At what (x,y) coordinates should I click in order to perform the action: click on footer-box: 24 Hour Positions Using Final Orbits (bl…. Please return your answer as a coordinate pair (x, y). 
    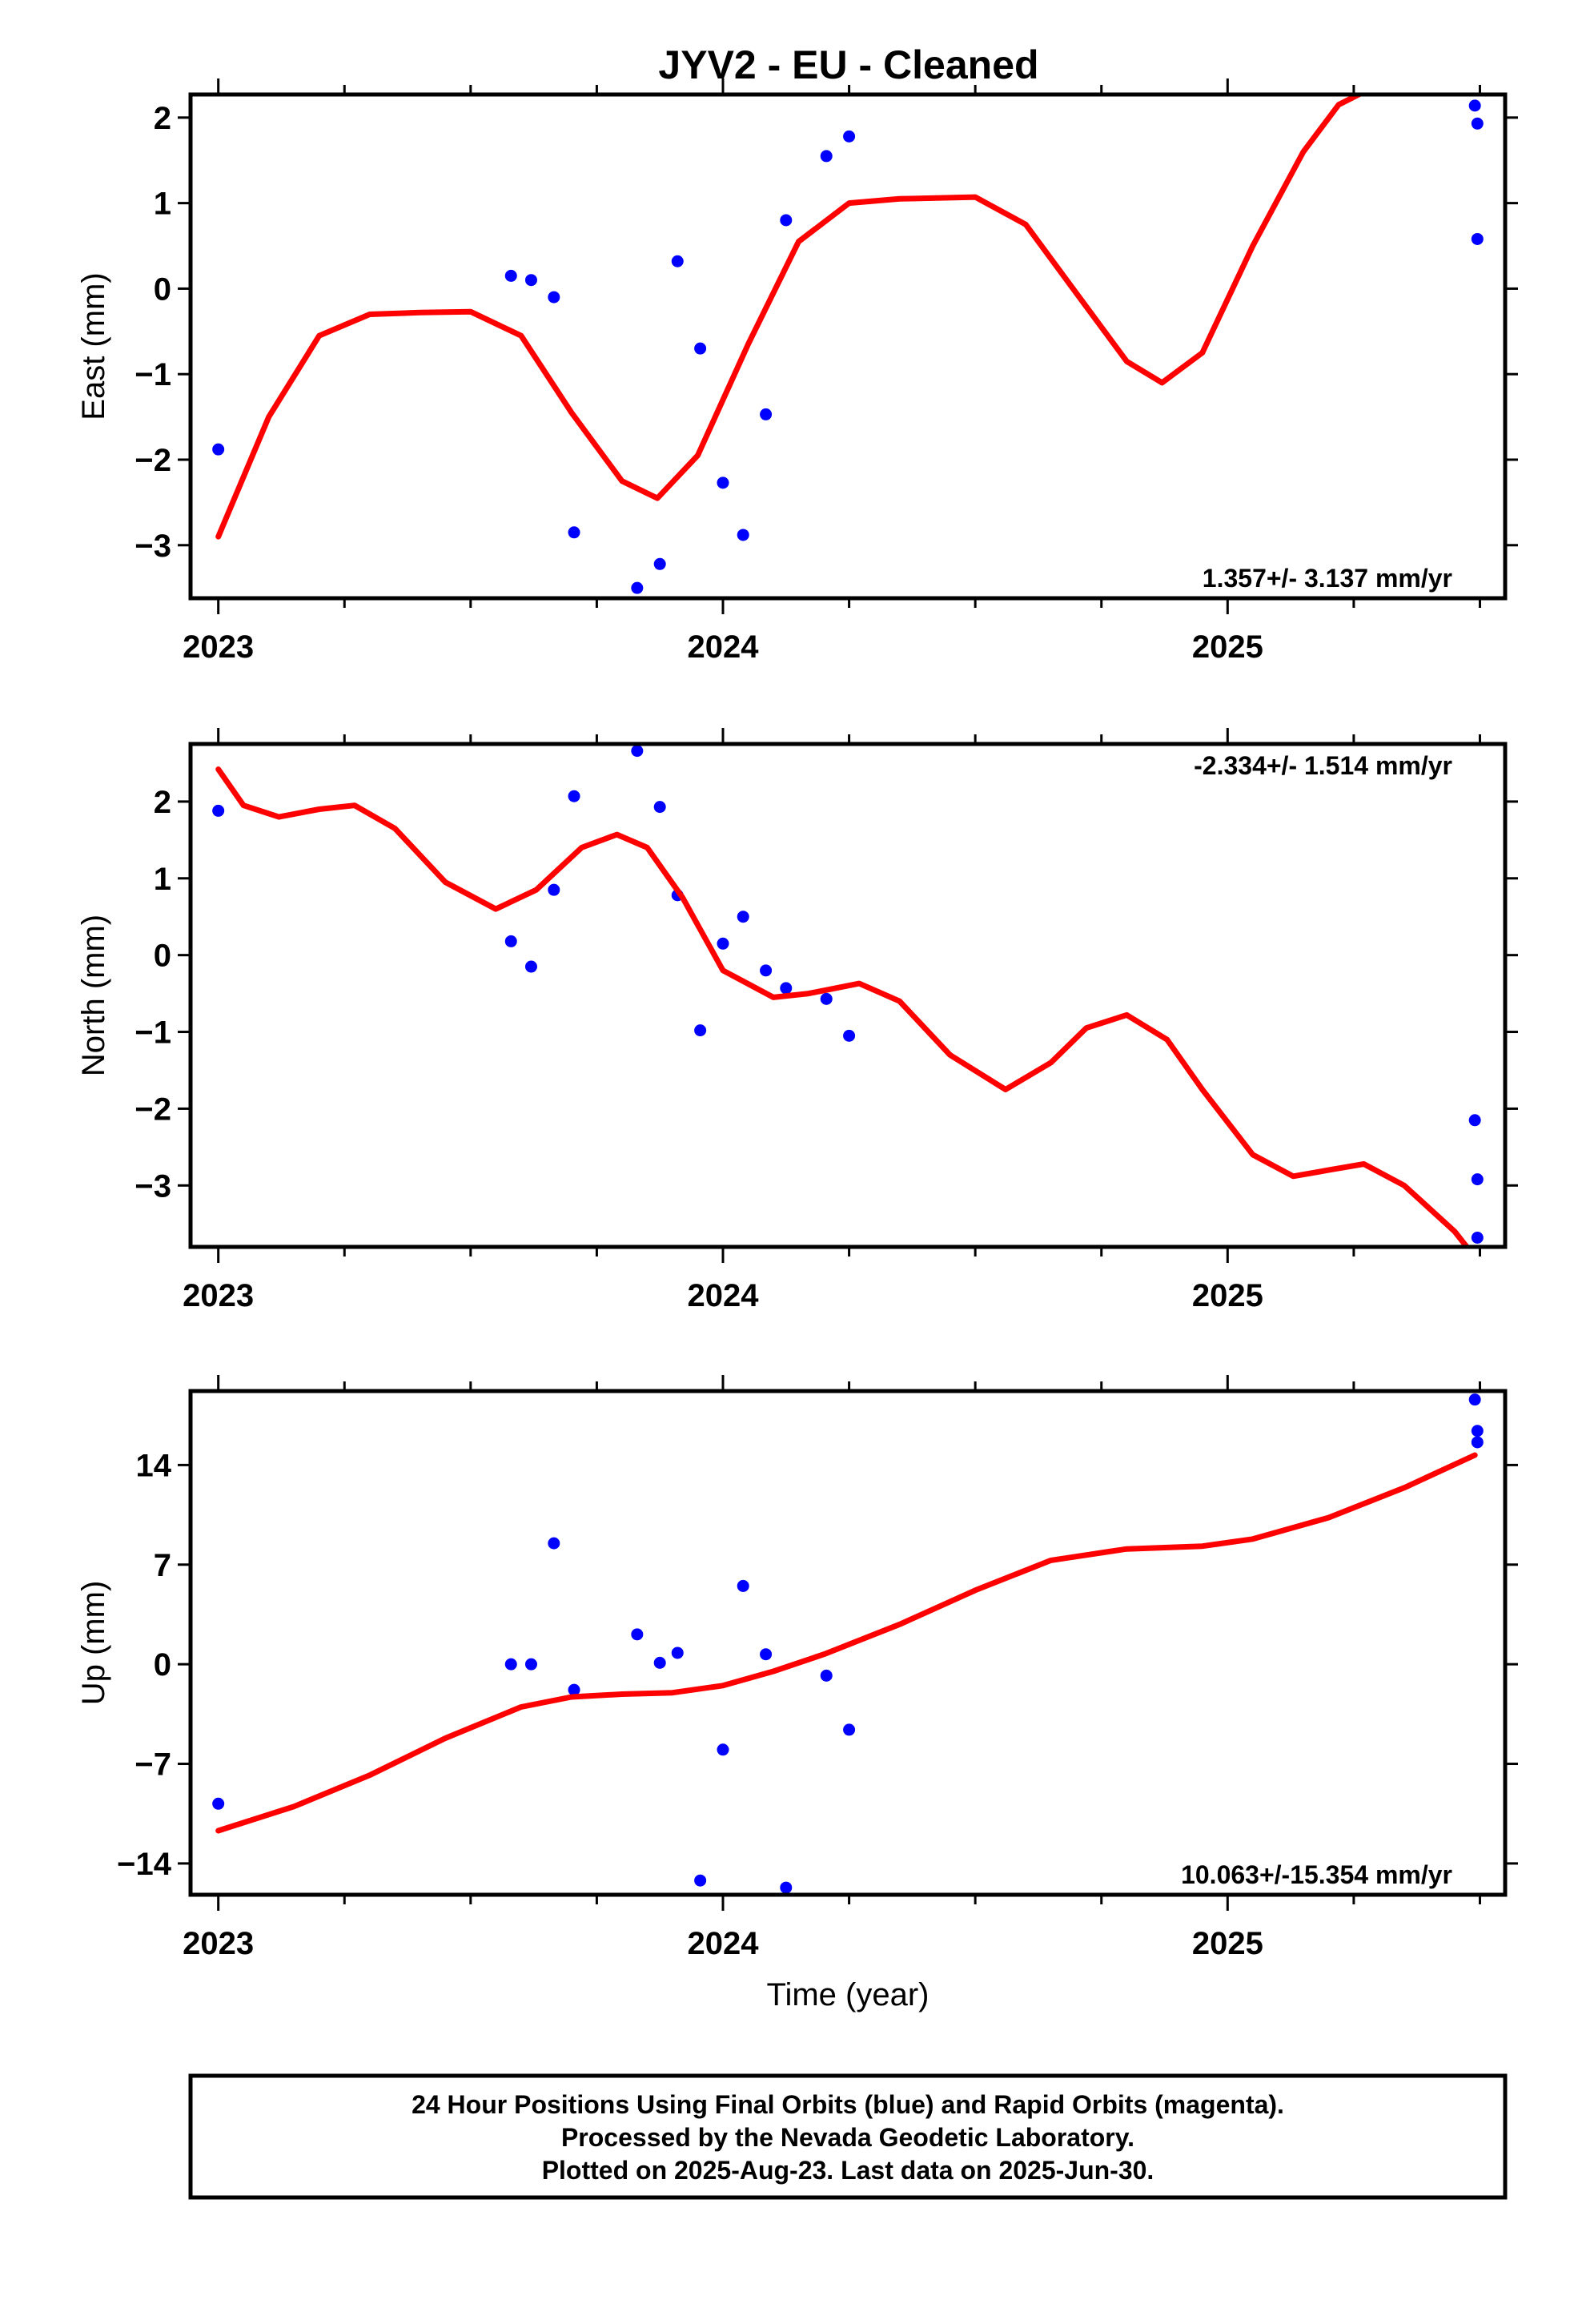
    Looking at the image, I should click on (848, 2136).